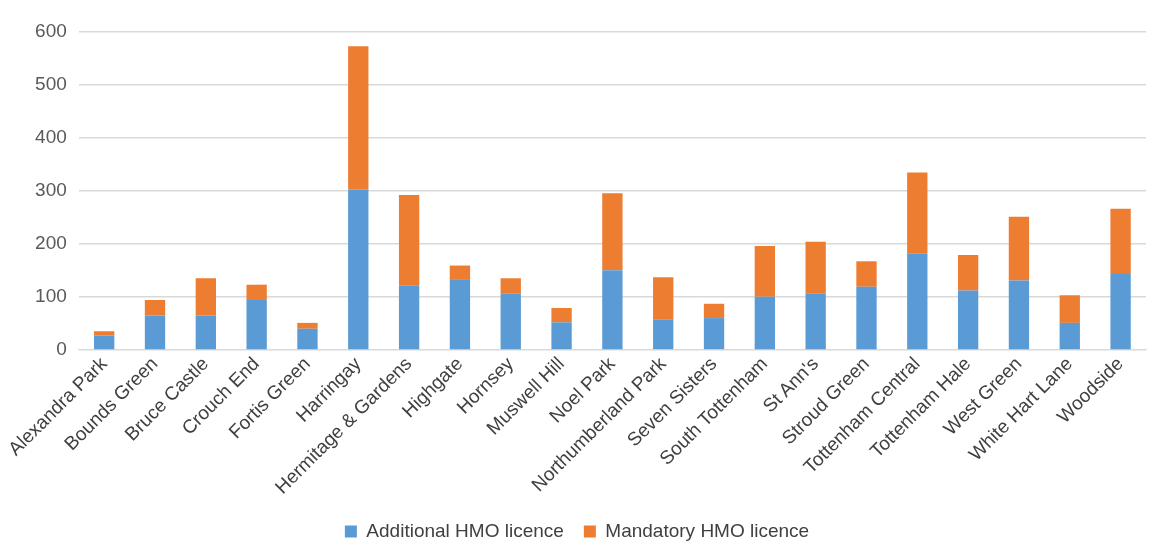 This screenshot has height=559, width=1164. I want to click on y-tick-label: 400, so click(51, 136).